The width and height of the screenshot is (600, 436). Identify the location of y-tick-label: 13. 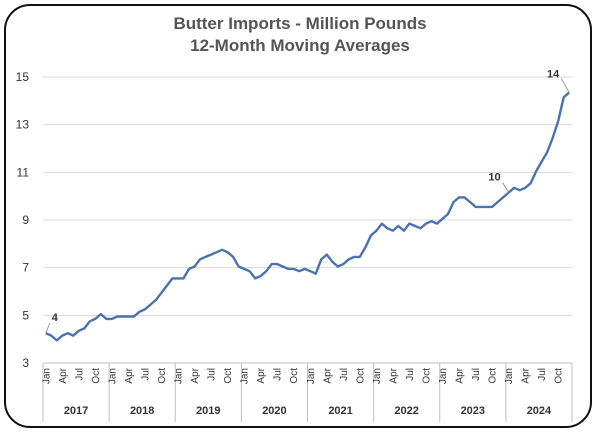
(23, 125).